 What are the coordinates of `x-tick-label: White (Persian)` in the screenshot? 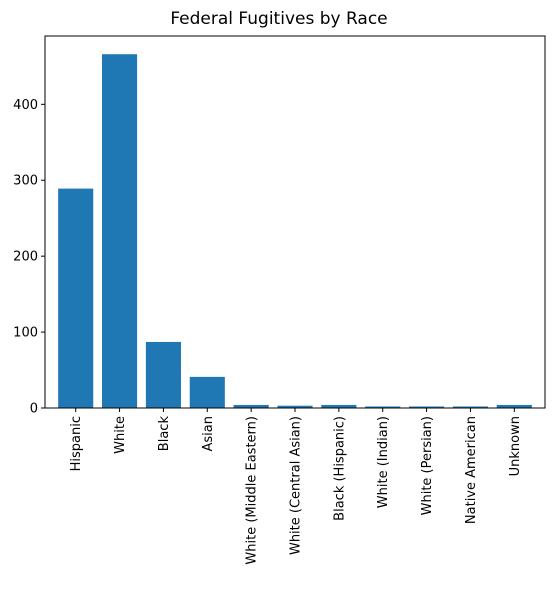 It's located at (427, 465).